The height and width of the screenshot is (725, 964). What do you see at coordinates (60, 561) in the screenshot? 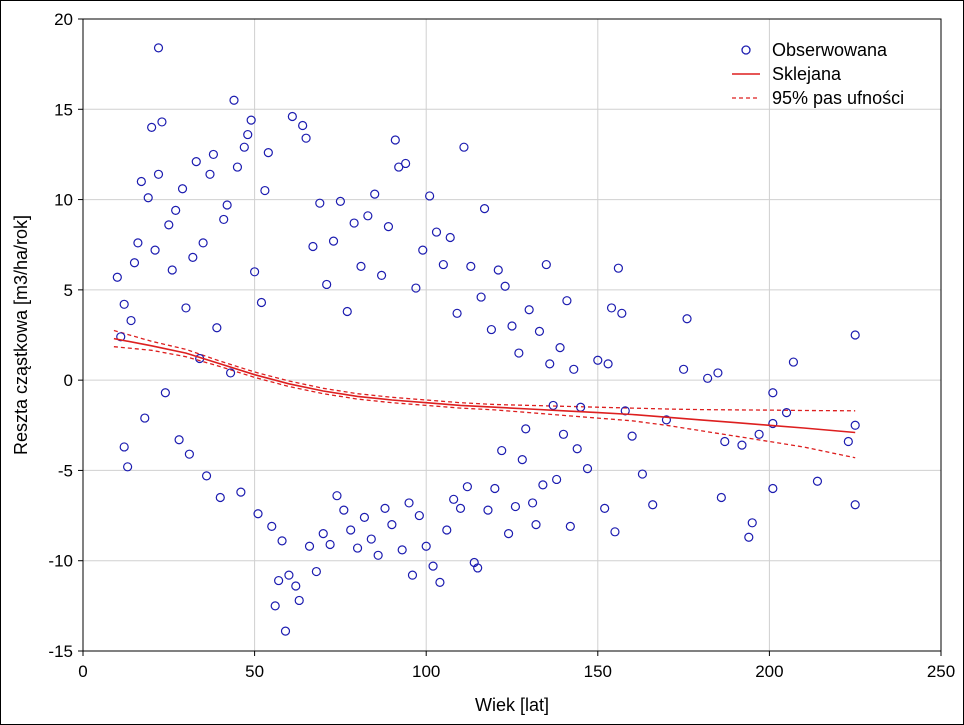
I see `y-tick-label: -10` at bounding box center [60, 561].